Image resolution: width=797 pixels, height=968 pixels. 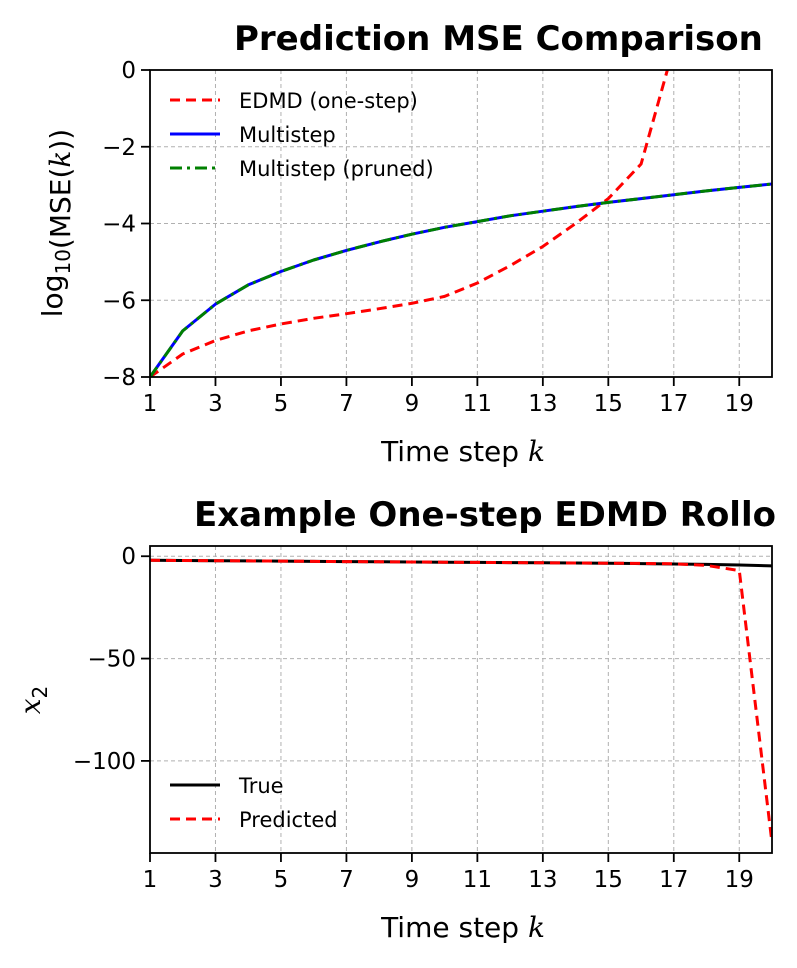 I want to click on y-tick-label: −4, so click(x=119, y=225).